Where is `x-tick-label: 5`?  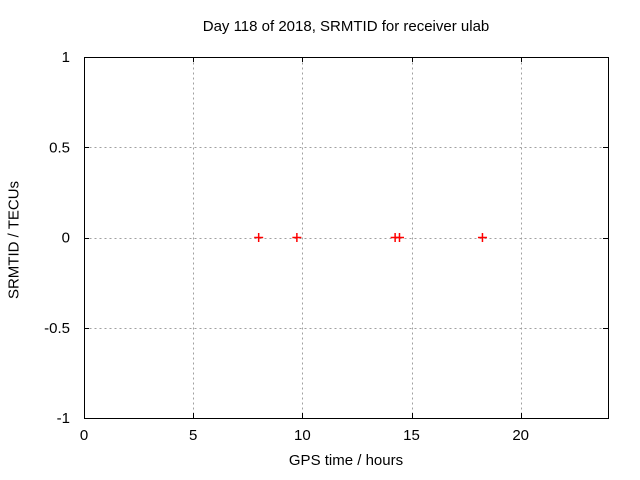 x-tick-label: 5 is located at coordinates (193, 435).